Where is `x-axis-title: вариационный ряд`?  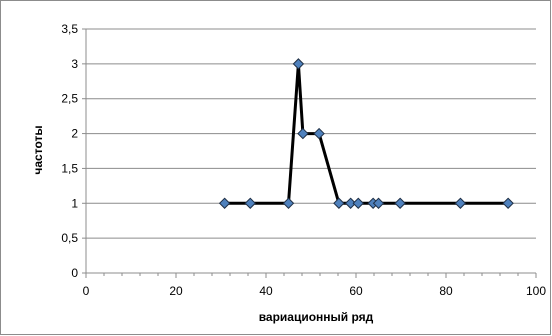 x-axis-title: вариационный ряд is located at coordinates (316, 317).